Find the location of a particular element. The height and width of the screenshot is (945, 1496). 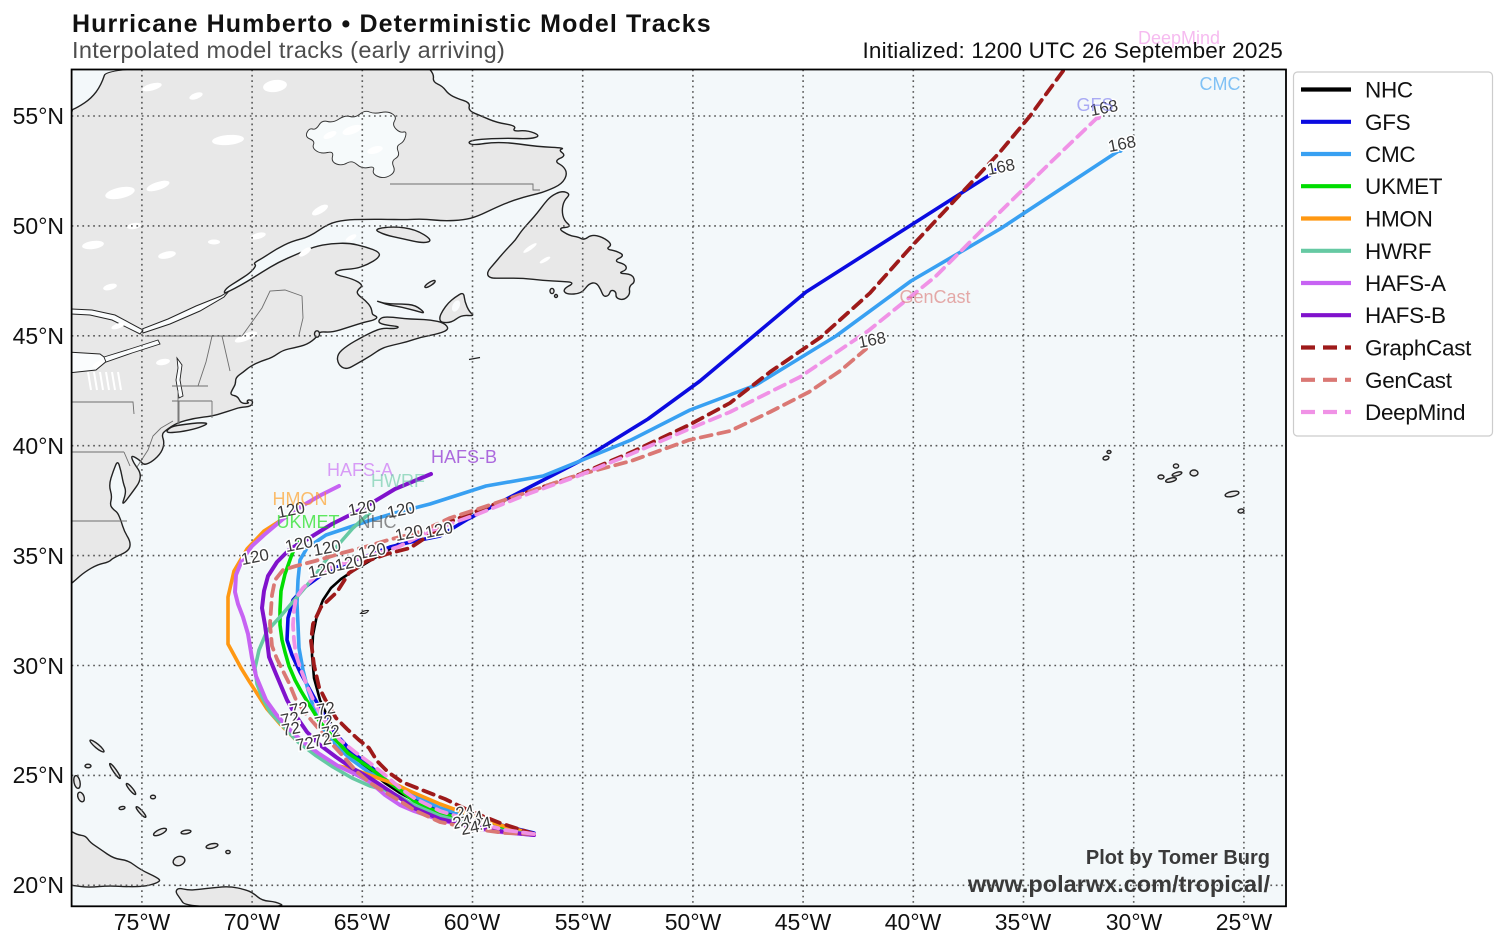

svg-text: 20°N is located at coordinates (38, 885).